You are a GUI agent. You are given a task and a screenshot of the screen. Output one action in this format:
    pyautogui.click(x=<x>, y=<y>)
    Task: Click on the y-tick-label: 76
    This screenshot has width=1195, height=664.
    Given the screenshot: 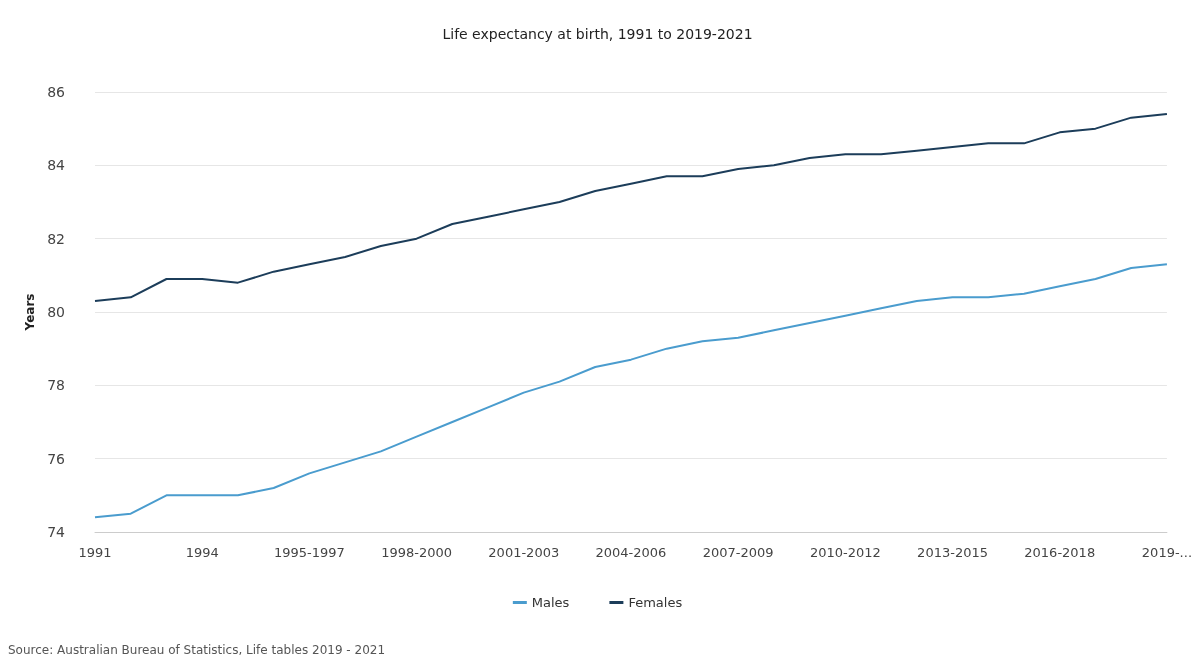 What is the action you would take?
    pyautogui.click(x=56, y=458)
    